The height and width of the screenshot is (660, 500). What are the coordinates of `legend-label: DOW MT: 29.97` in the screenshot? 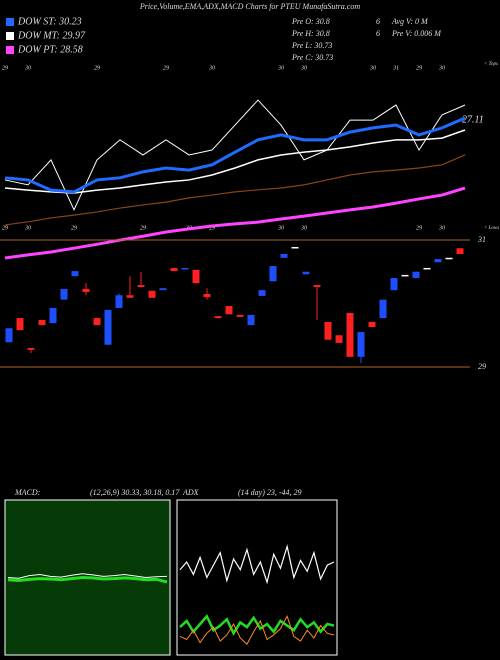 It's located at (51, 35).